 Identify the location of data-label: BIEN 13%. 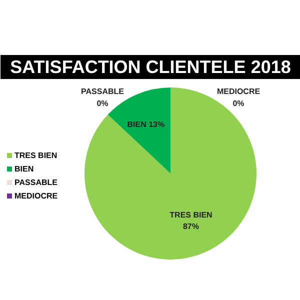
(146, 125).